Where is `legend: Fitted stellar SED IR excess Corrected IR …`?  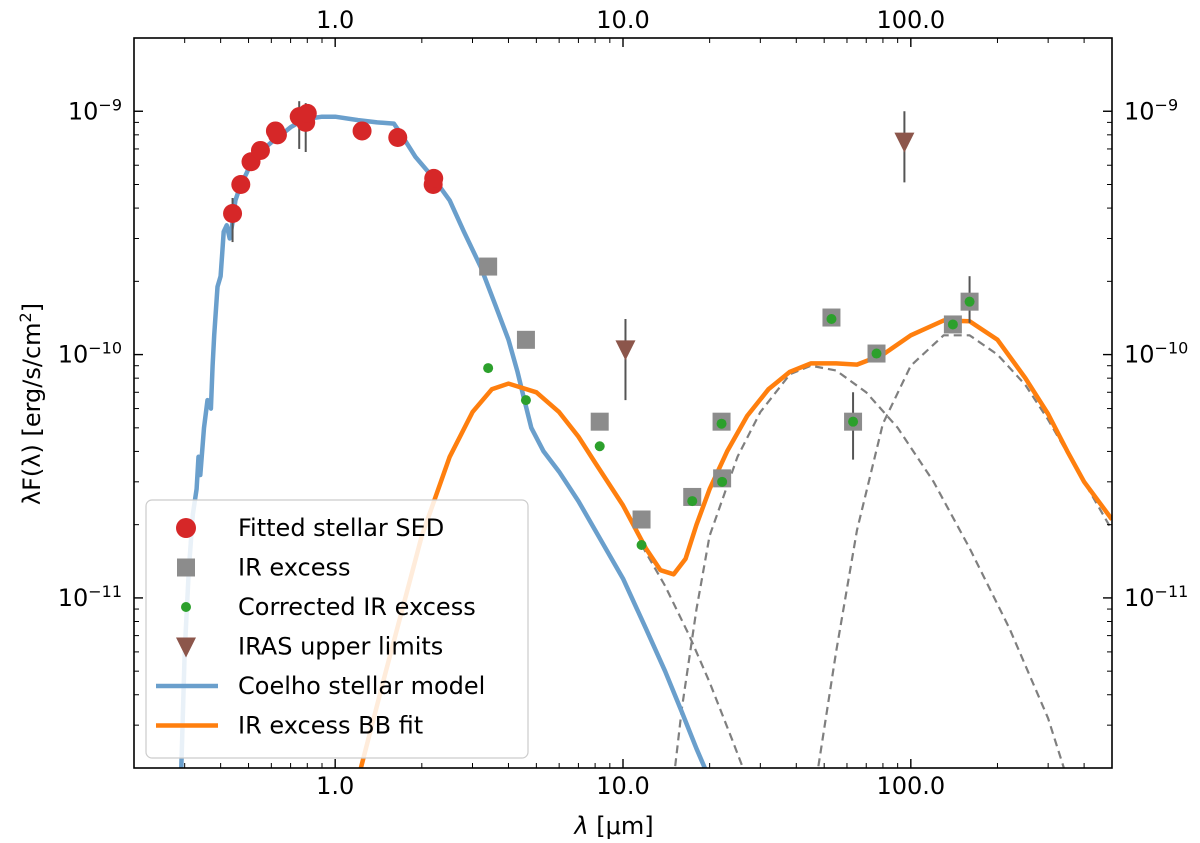
legend: Fitted stellar SED IR excess Corrected IR … is located at coordinates (337, 629).